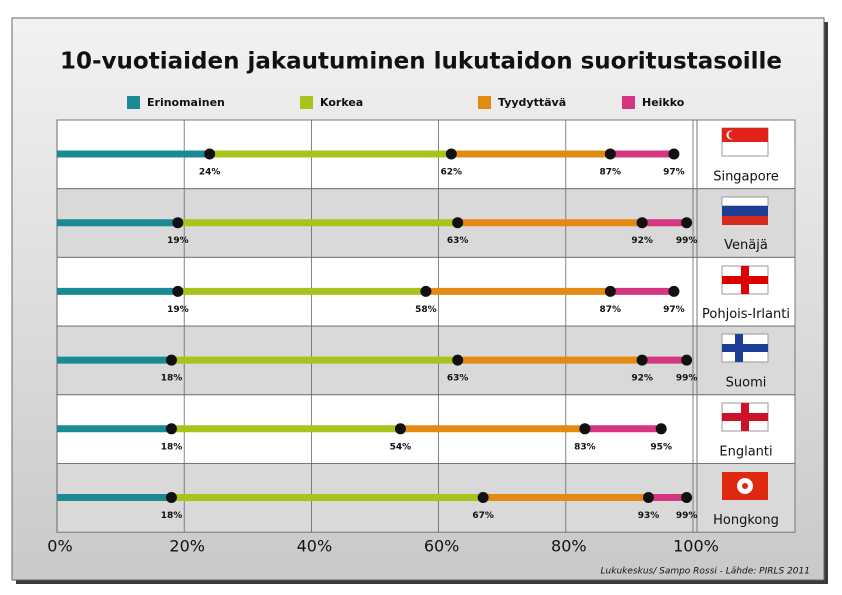 The width and height of the screenshot is (842, 595). I want to click on x-tick-label: 100%, so click(696, 546).